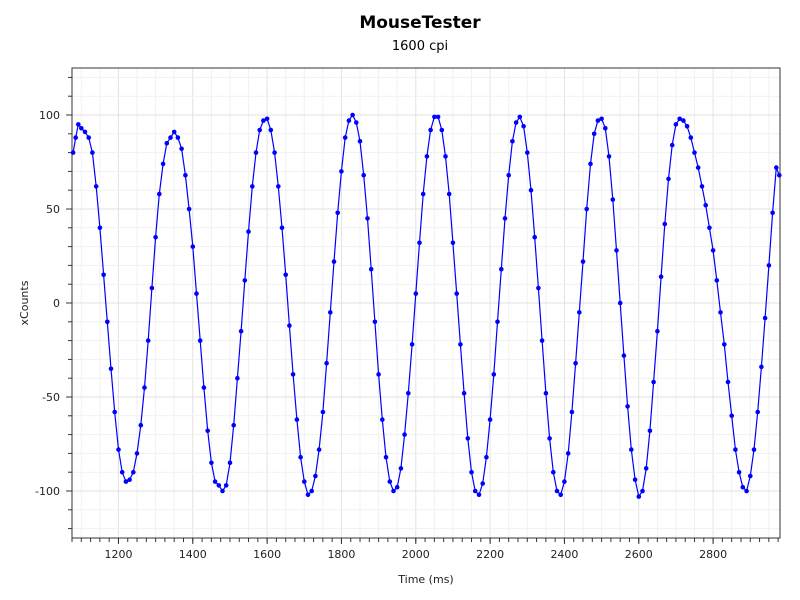  What do you see at coordinates (416, 554) in the screenshot?
I see `x-tick-label: 2000` at bounding box center [416, 554].